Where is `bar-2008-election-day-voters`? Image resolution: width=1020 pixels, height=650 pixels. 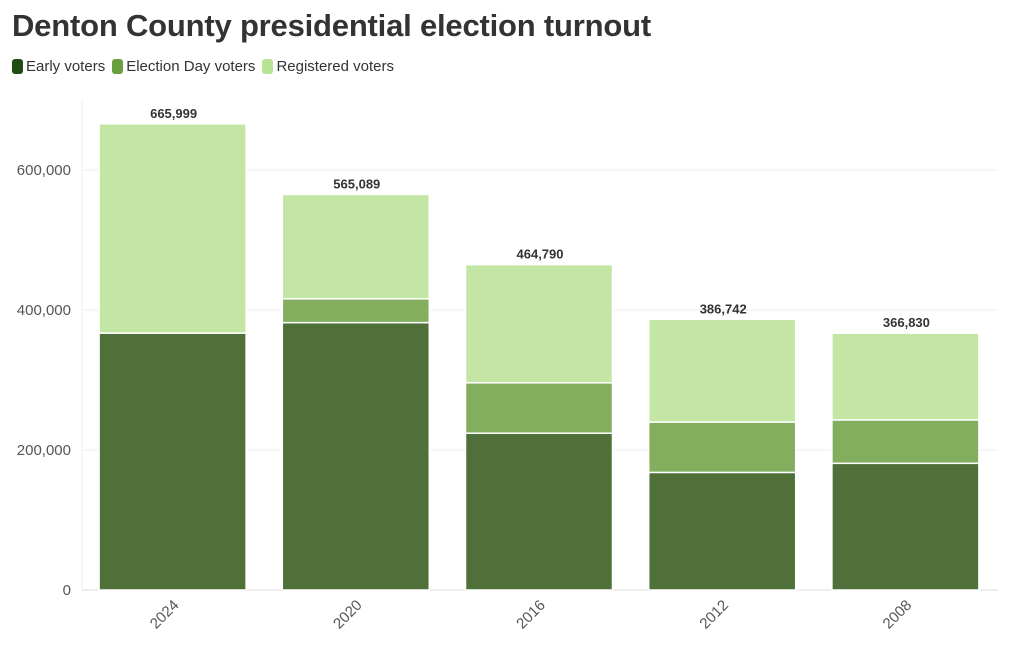 bar-2008-election-day-voters is located at coordinates (905, 442).